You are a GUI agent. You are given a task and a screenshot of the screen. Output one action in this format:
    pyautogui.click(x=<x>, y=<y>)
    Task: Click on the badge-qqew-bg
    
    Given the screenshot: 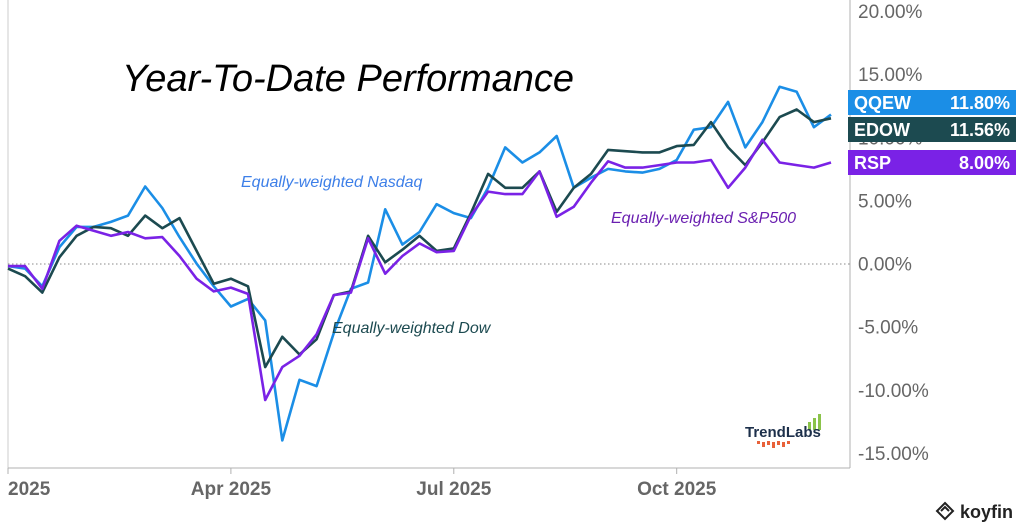 What is the action you would take?
    pyautogui.click(x=932, y=102)
    